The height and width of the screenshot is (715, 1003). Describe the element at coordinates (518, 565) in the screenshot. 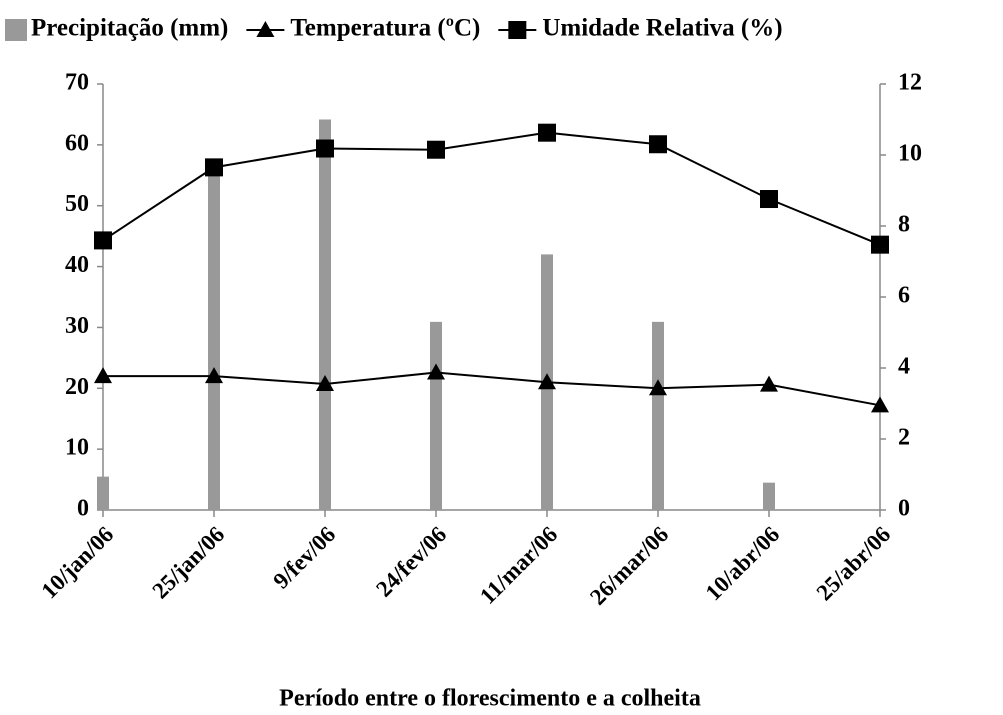

I see `x-tick-label: 11/mar/06` at that location.